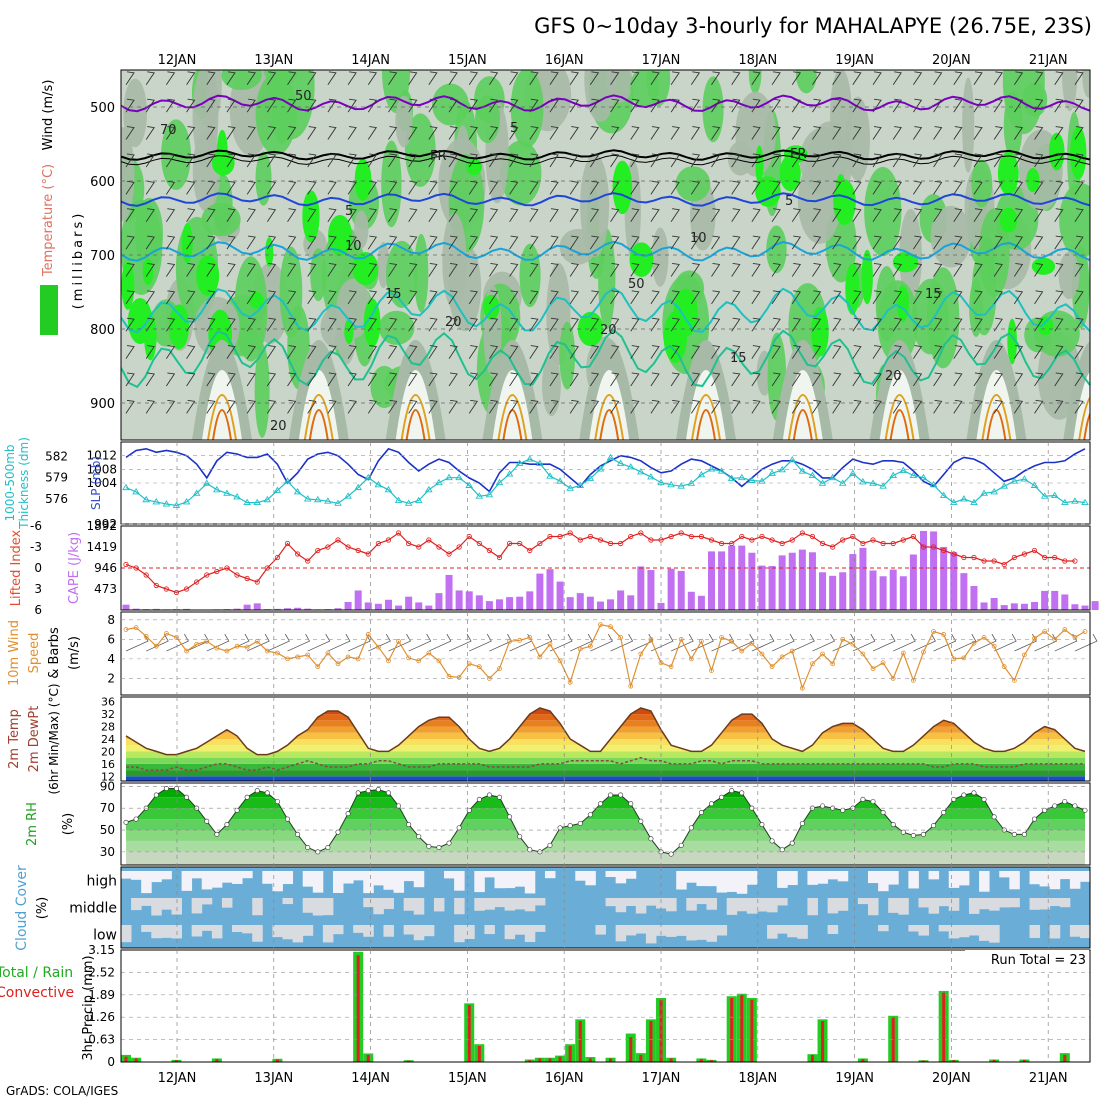 Image resolution: width=1100 pixels, height=1100 pixels. Describe the element at coordinates (102, 330) in the screenshot. I see `pressure-tick-label: 800` at that location.